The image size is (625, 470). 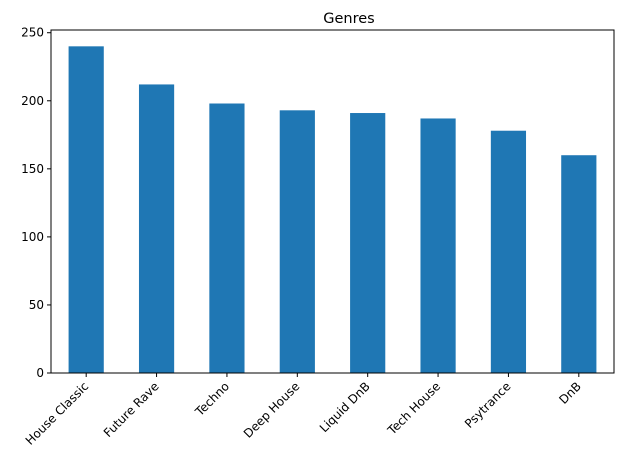 What do you see at coordinates (32, 169) in the screenshot?
I see `y-tick-label: 150` at bounding box center [32, 169].